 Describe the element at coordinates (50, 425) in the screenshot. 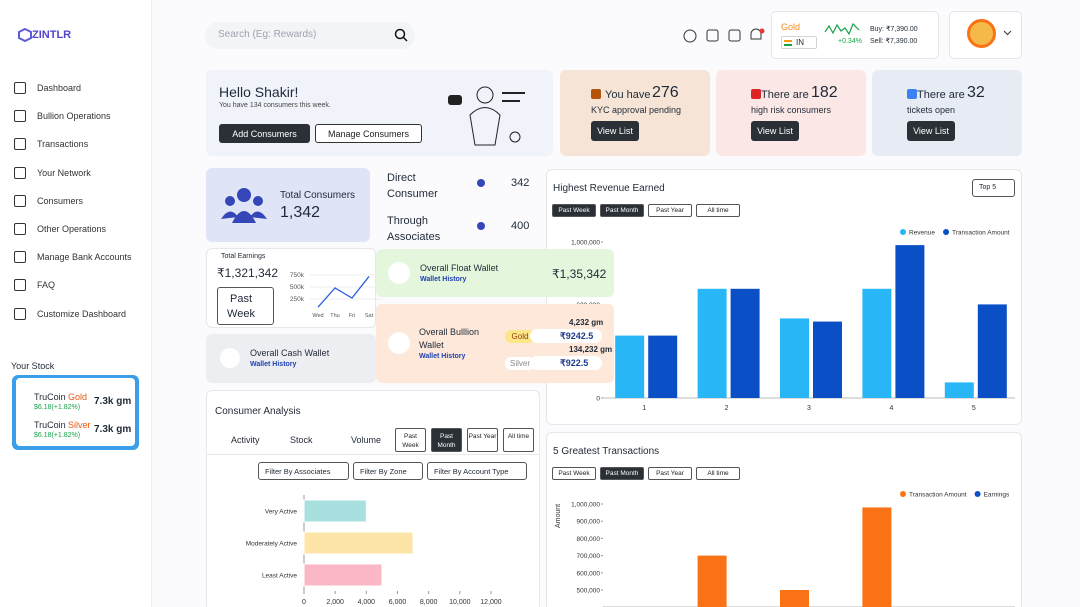

I see `stock-name: TruCoin` at that location.